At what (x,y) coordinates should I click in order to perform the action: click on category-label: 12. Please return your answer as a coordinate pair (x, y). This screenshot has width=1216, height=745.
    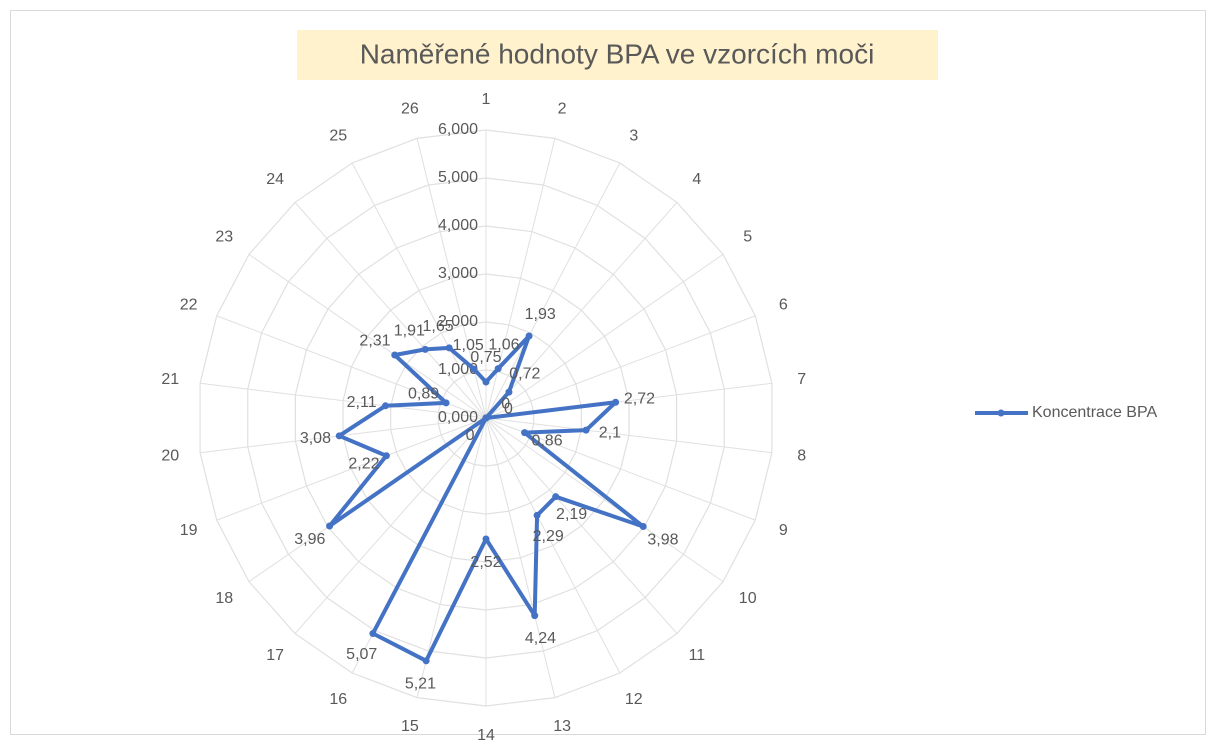
    Looking at the image, I should click on (634, 699).